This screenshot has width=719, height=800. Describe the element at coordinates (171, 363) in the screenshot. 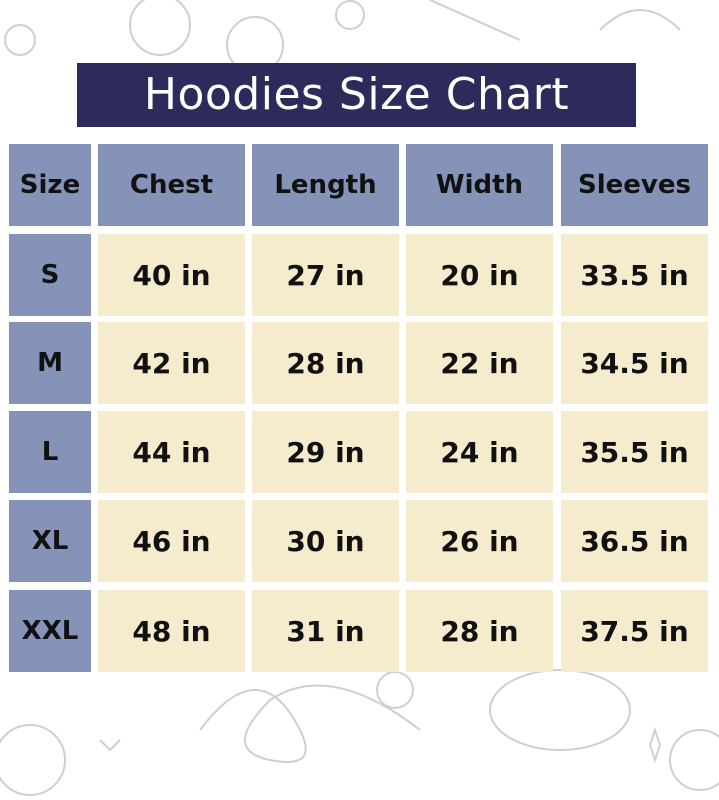

I see `table-cell: 42 in` at that location.